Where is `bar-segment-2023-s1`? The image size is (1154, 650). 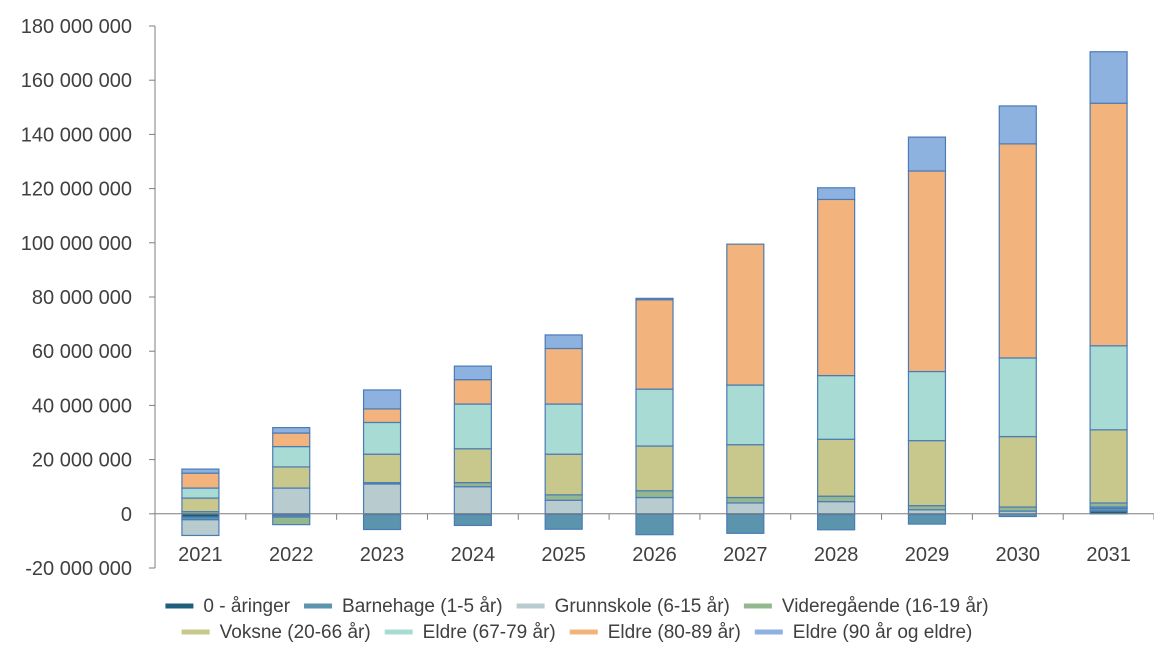 bar-segment-2023-s1 is located at coordinates (382, 522).